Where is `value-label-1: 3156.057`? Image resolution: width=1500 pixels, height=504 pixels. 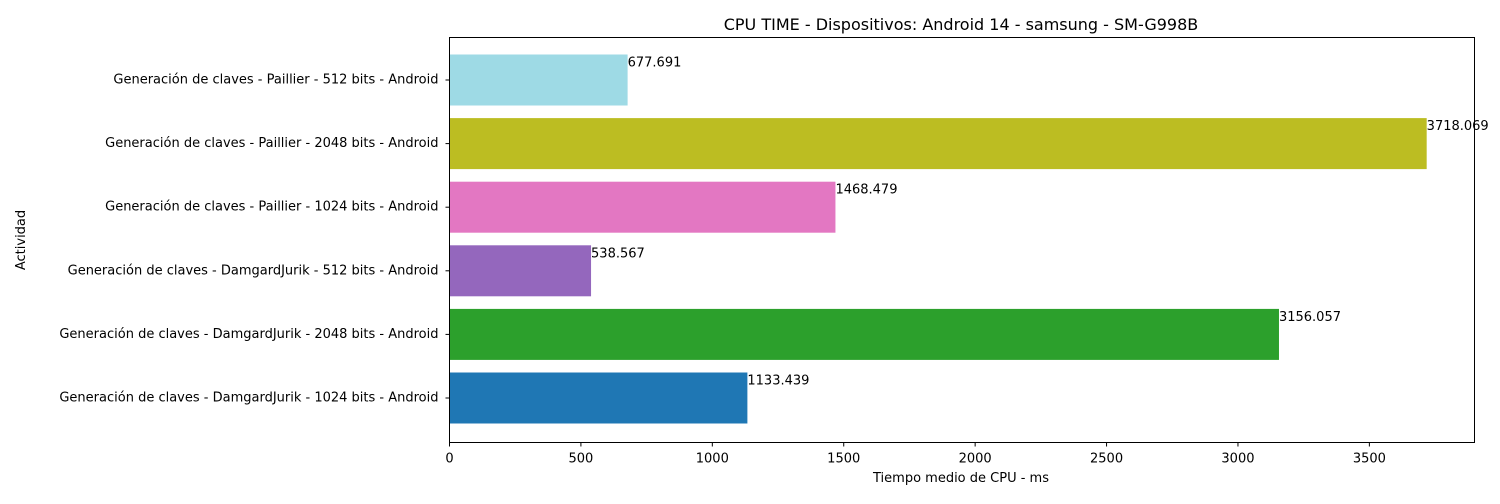 value-label-1: 3156.057 is located at coordinates (1310, 317).